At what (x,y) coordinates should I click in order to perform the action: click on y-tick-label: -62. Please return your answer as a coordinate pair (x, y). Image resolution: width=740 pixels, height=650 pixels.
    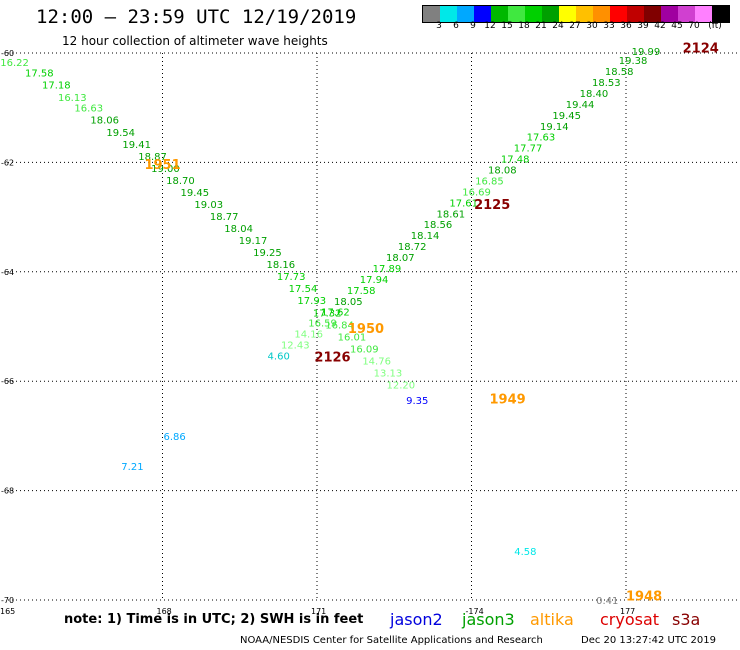
    Looking at the image, I should click on (7, 162).